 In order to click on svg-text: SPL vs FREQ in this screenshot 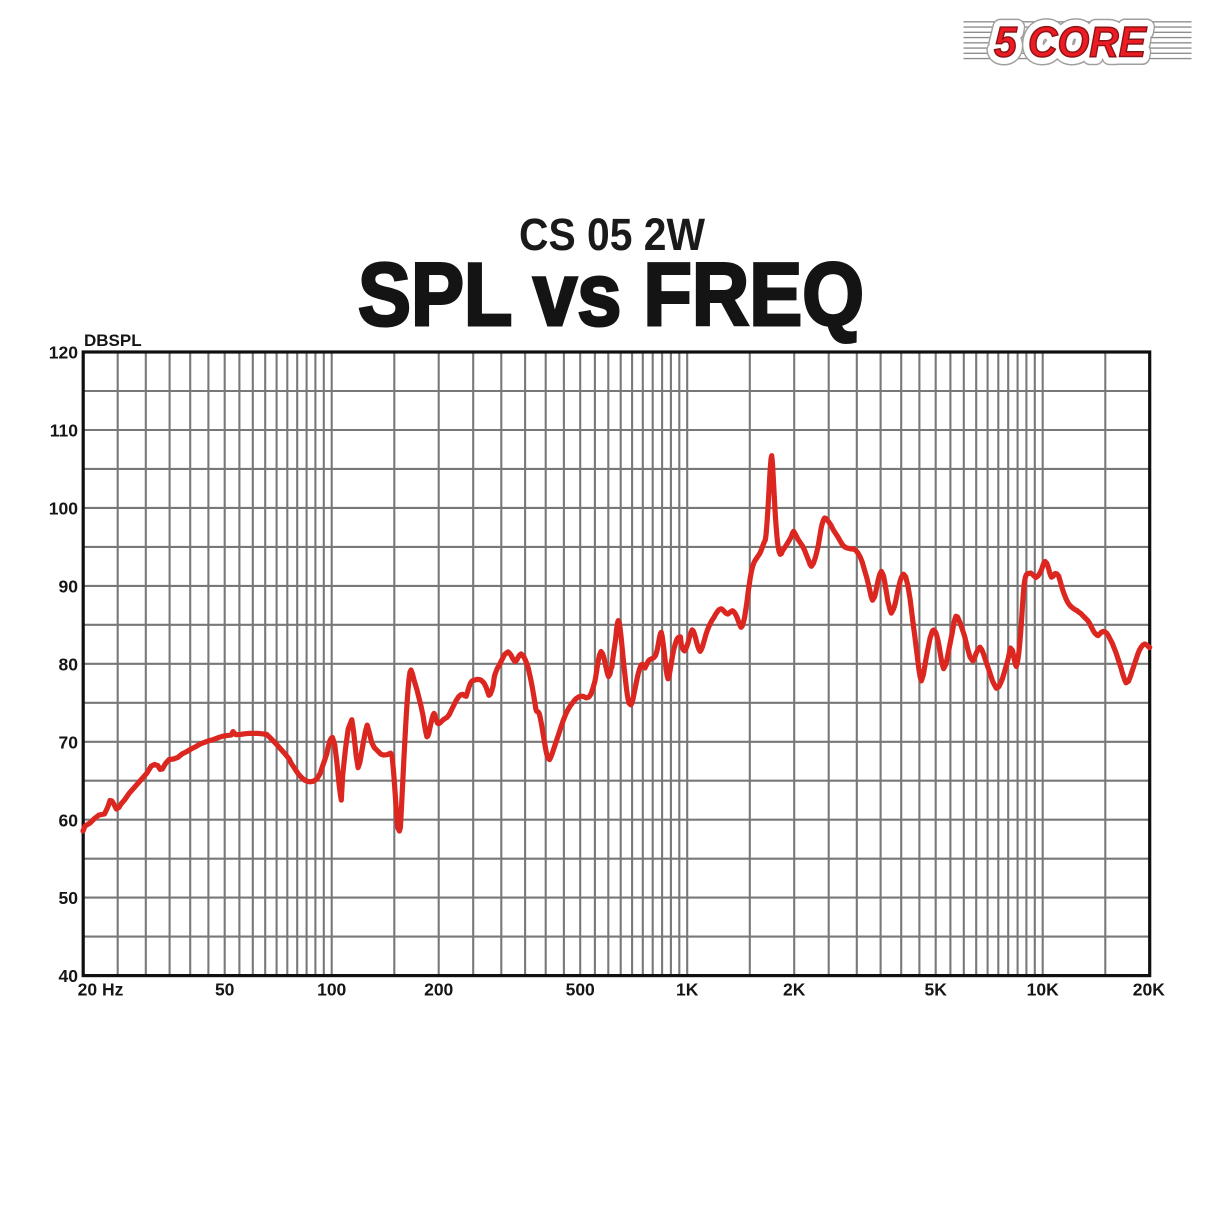, I will do `click(611, 294)`.